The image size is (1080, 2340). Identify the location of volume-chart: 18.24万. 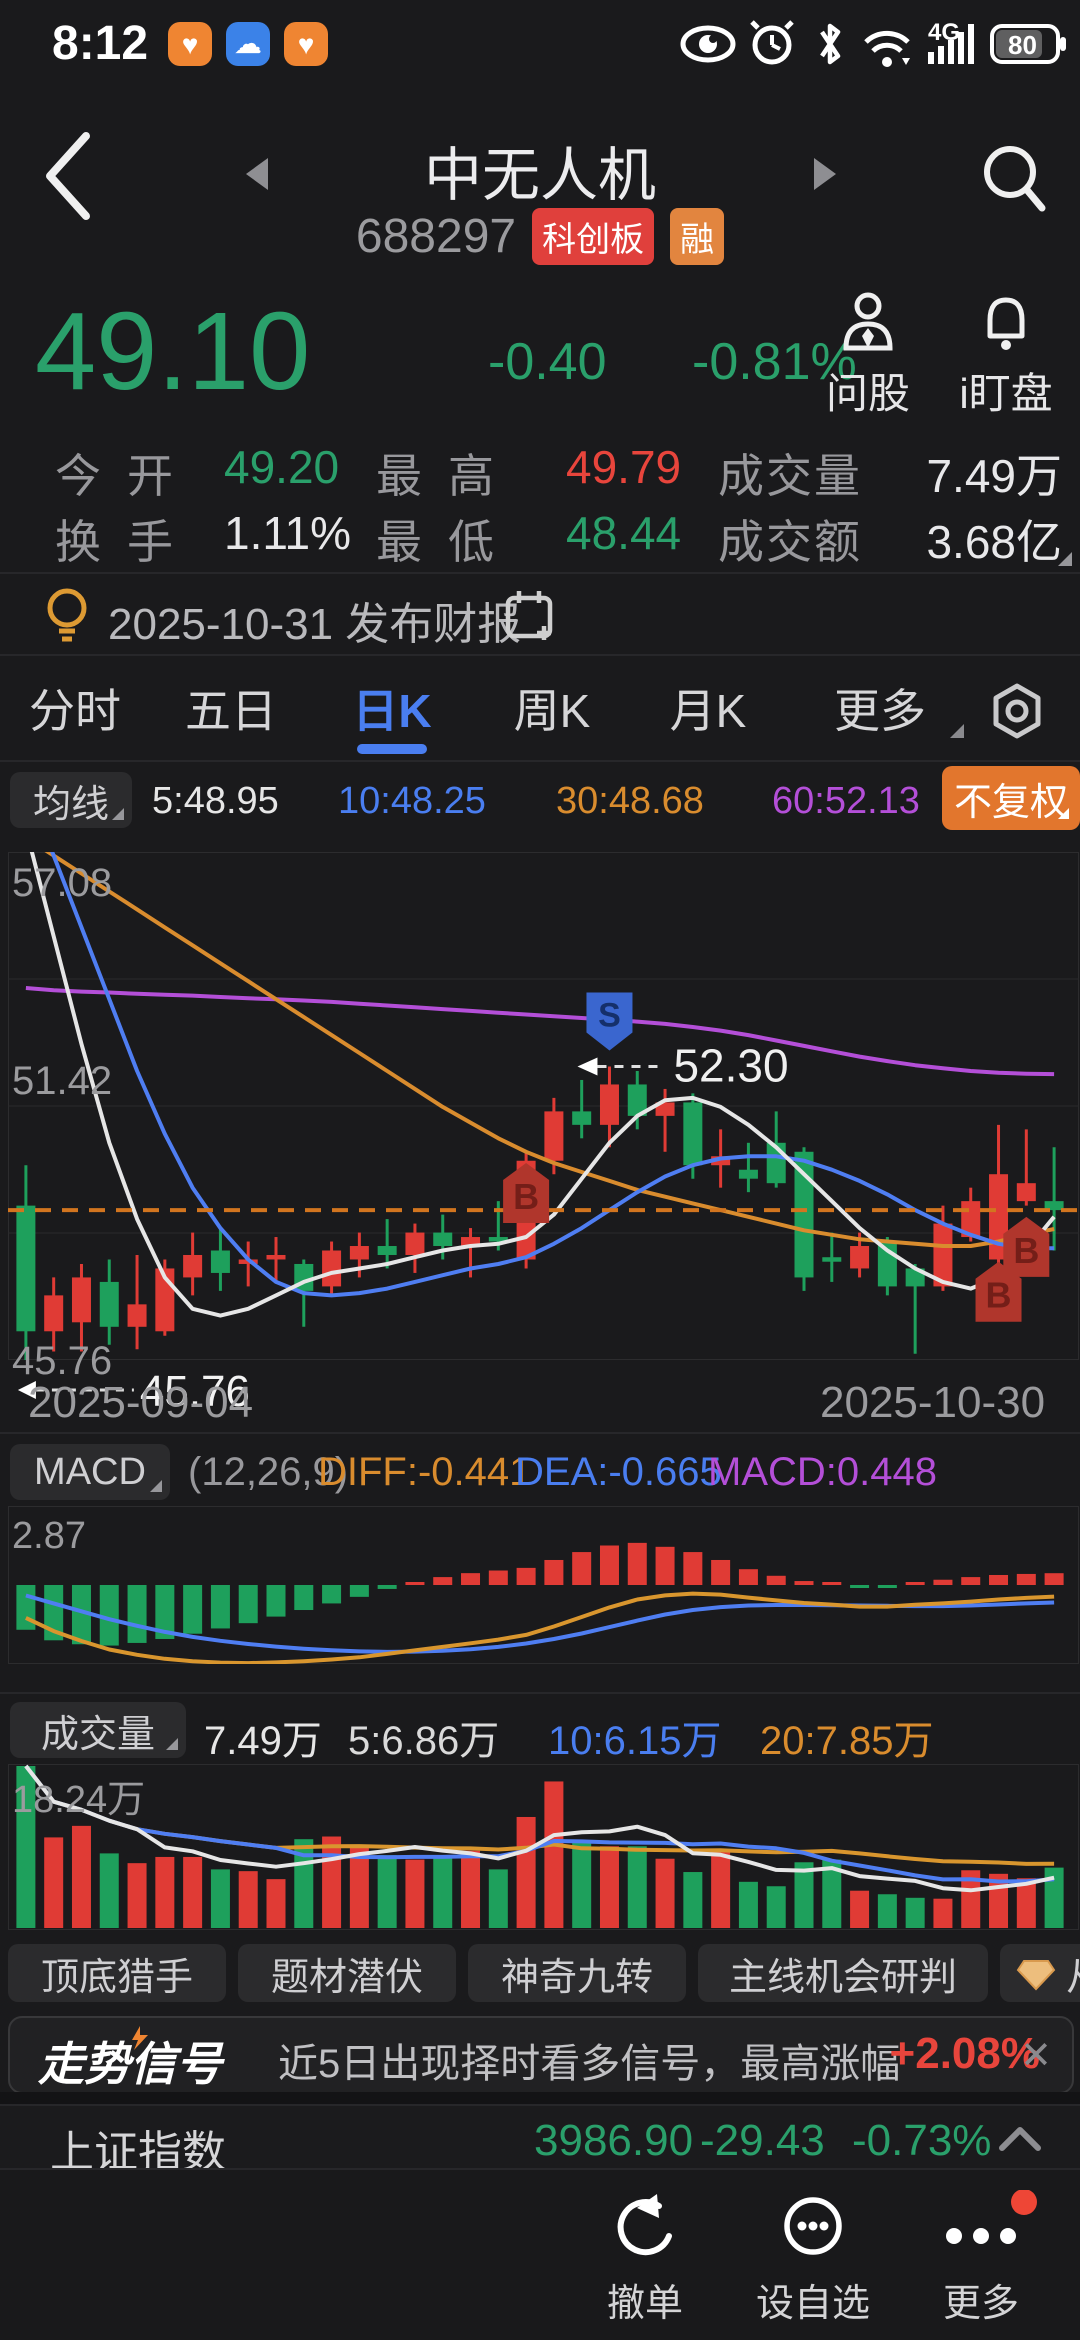
(540, 1847).